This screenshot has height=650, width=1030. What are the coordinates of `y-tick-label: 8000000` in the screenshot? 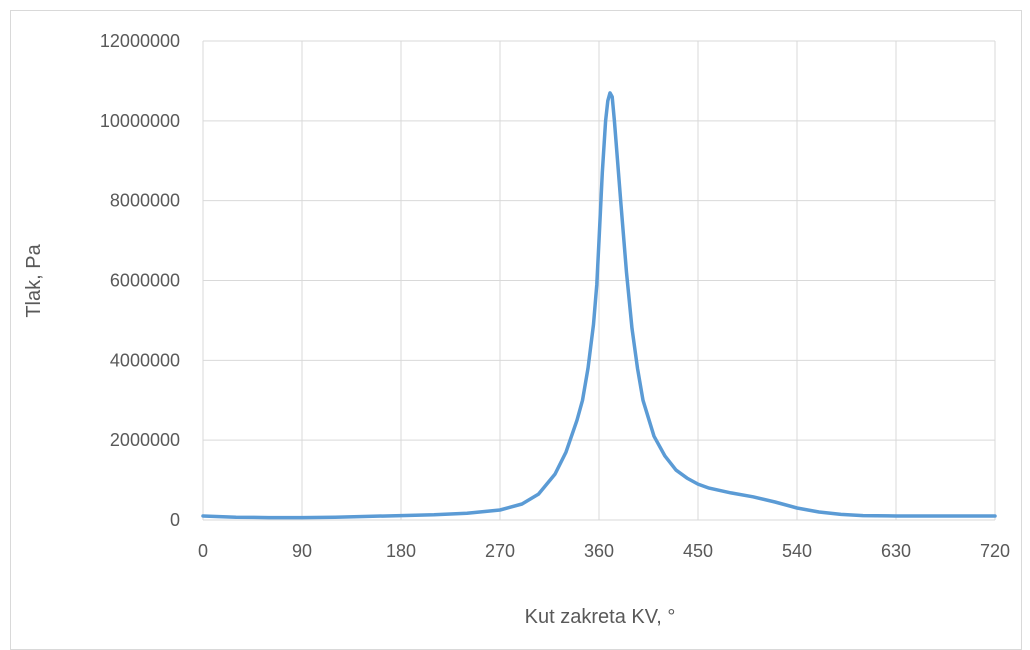 It's located at (145, 201).